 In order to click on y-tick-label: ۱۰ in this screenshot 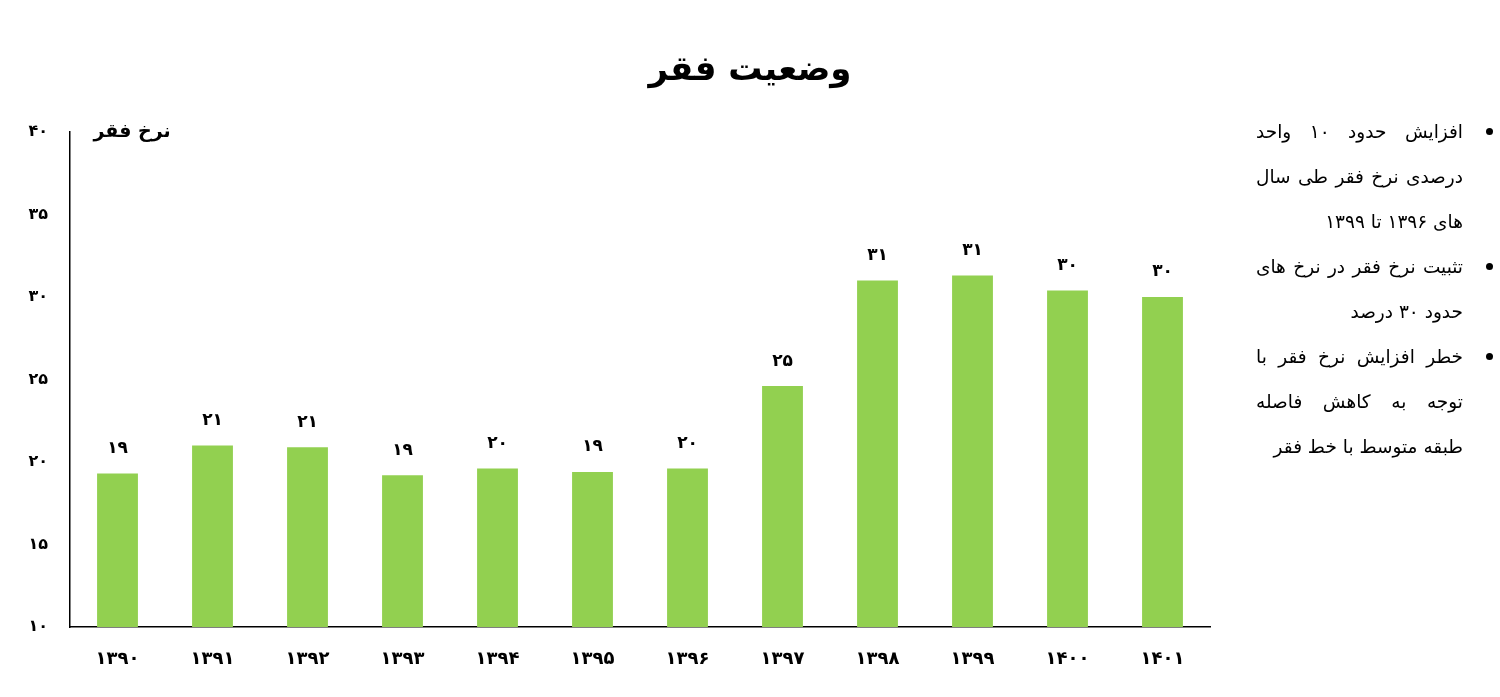, I will do `click(38, 626)`.